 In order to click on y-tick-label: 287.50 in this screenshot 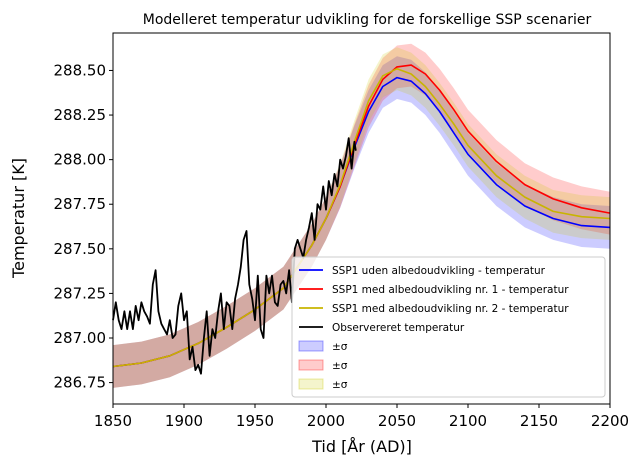, I will do `click(80, 249)`.